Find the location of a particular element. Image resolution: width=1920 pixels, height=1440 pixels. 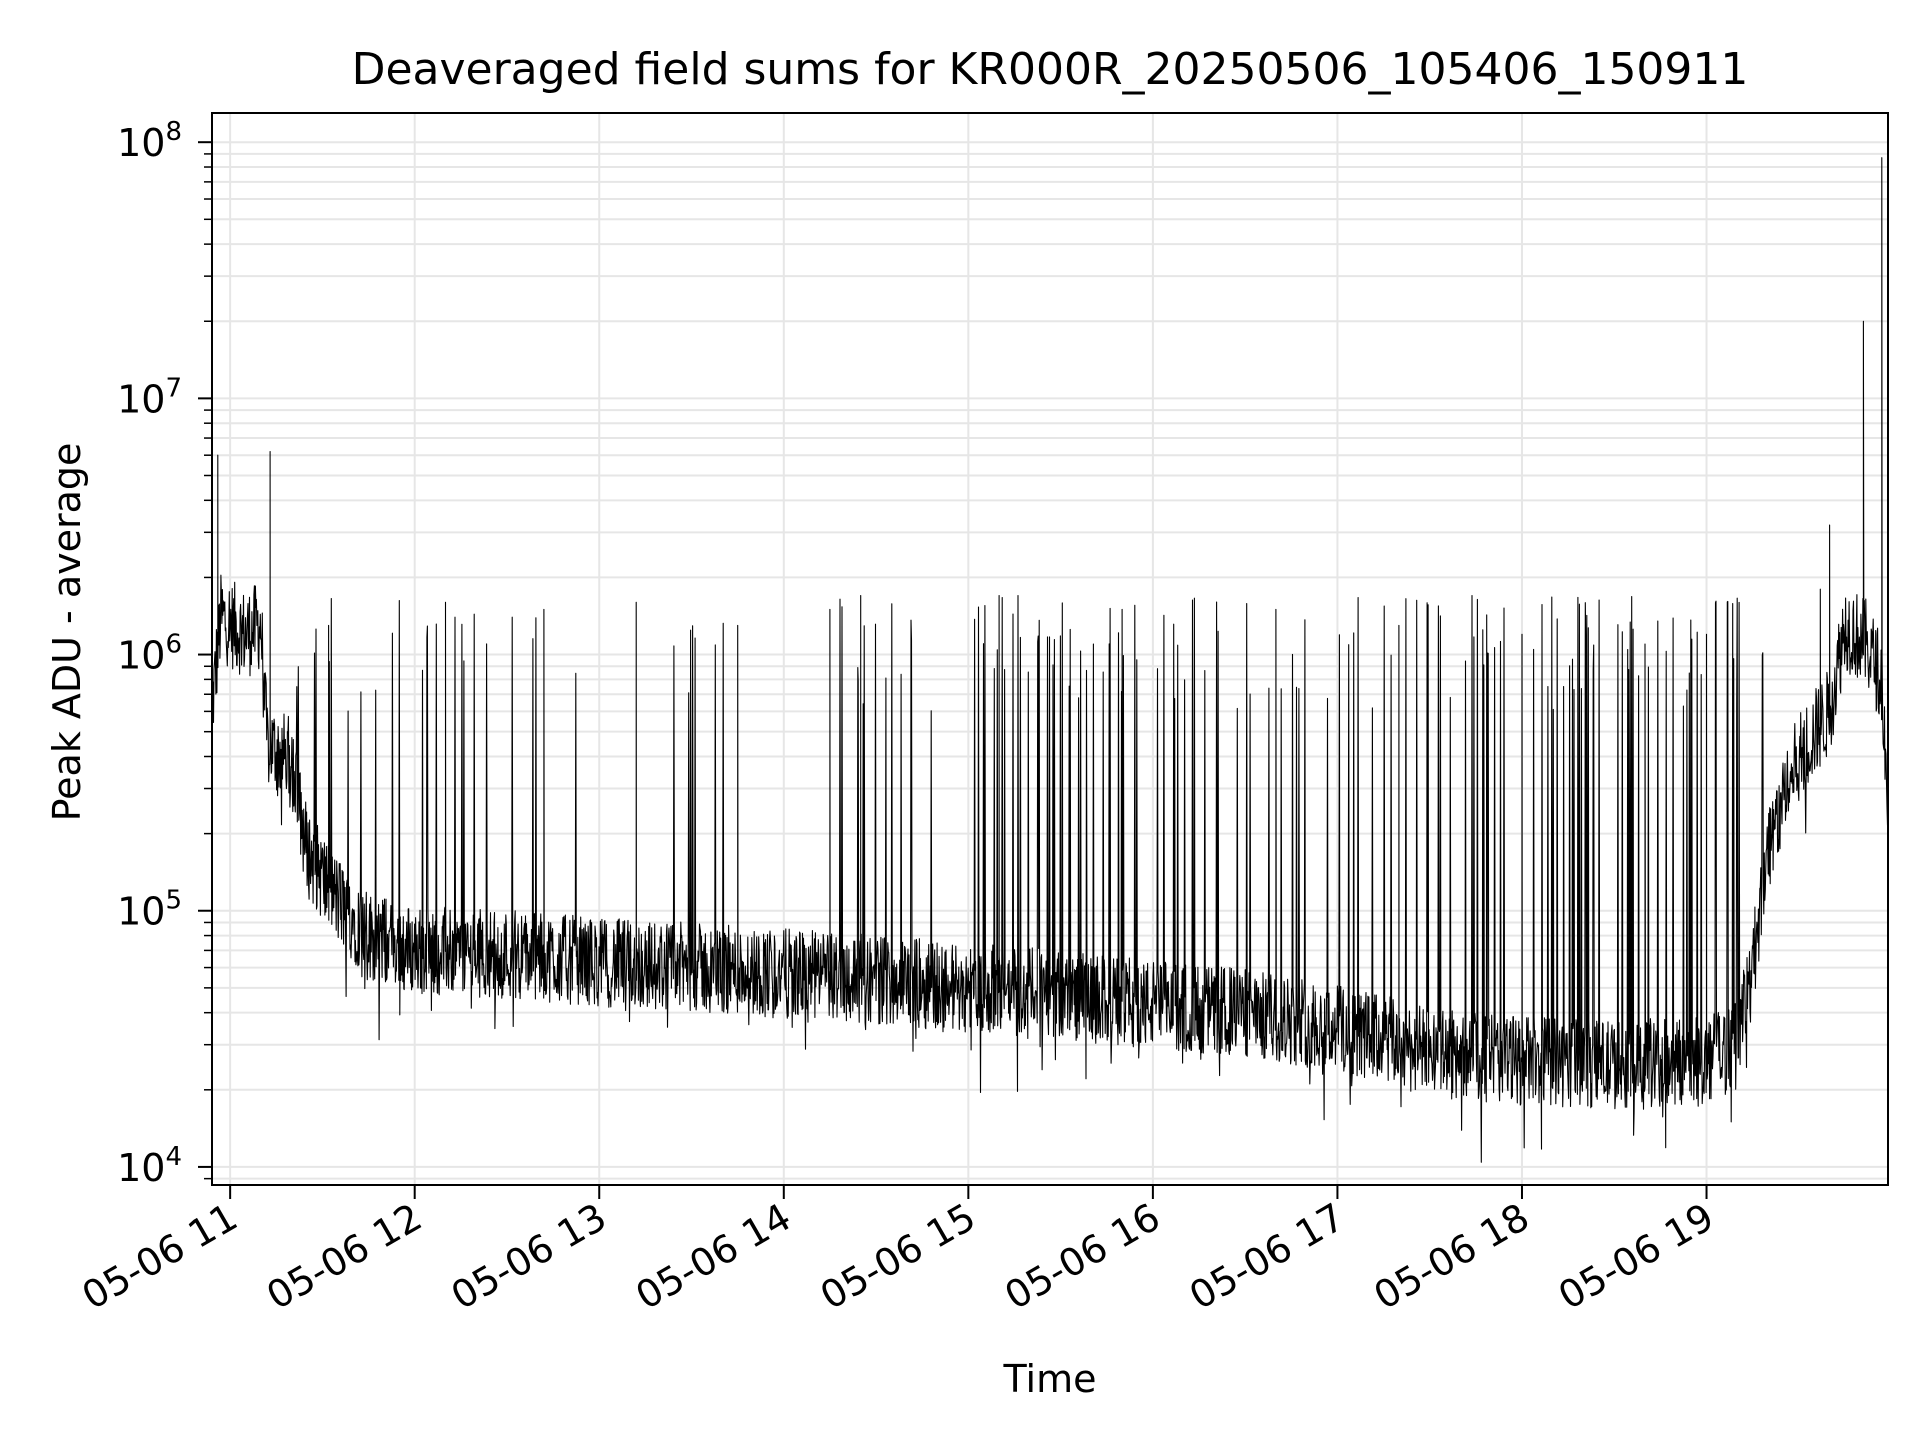

y-tick-label: 108 is located at coordinates (149, 141).